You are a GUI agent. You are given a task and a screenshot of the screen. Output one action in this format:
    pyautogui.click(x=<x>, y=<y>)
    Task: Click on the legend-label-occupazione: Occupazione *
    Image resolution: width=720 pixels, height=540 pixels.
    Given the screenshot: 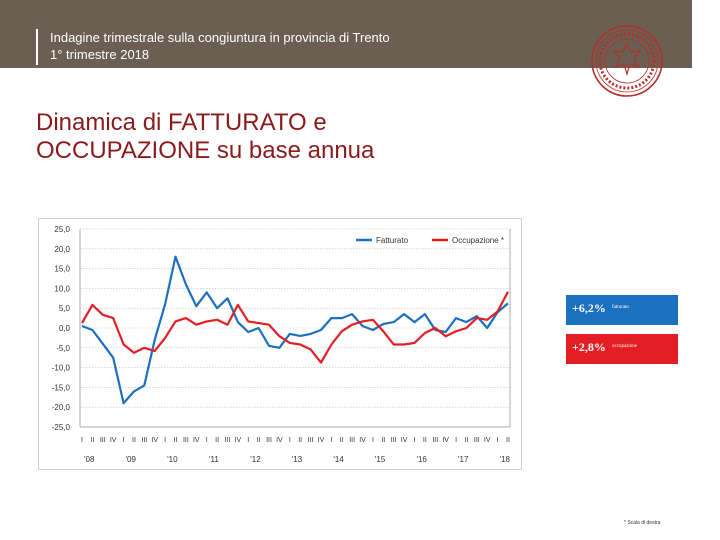 What is the action you would take?
    pyautogui.click(x=478, y=240)
    